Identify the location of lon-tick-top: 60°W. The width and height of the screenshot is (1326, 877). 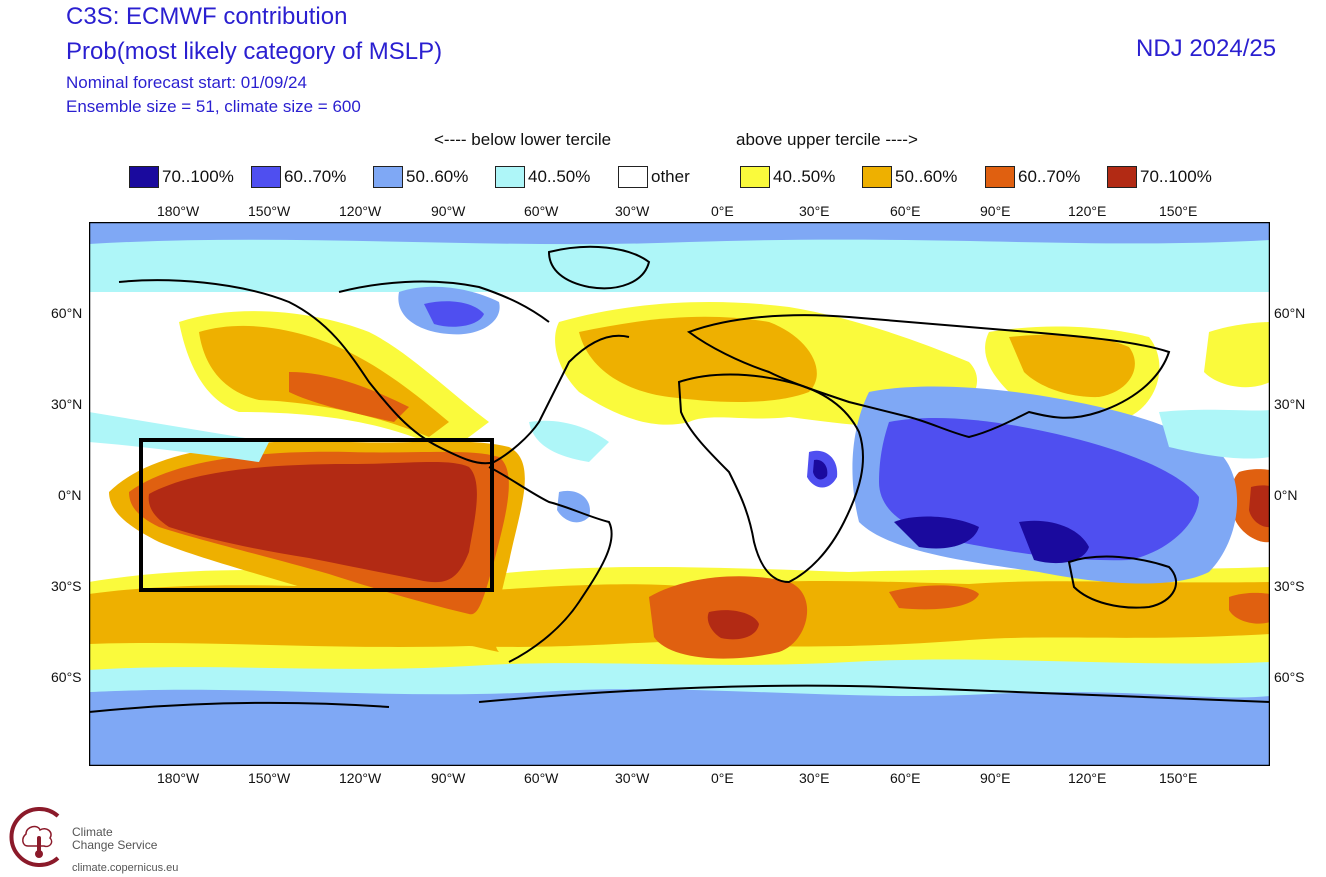
(541, 211).